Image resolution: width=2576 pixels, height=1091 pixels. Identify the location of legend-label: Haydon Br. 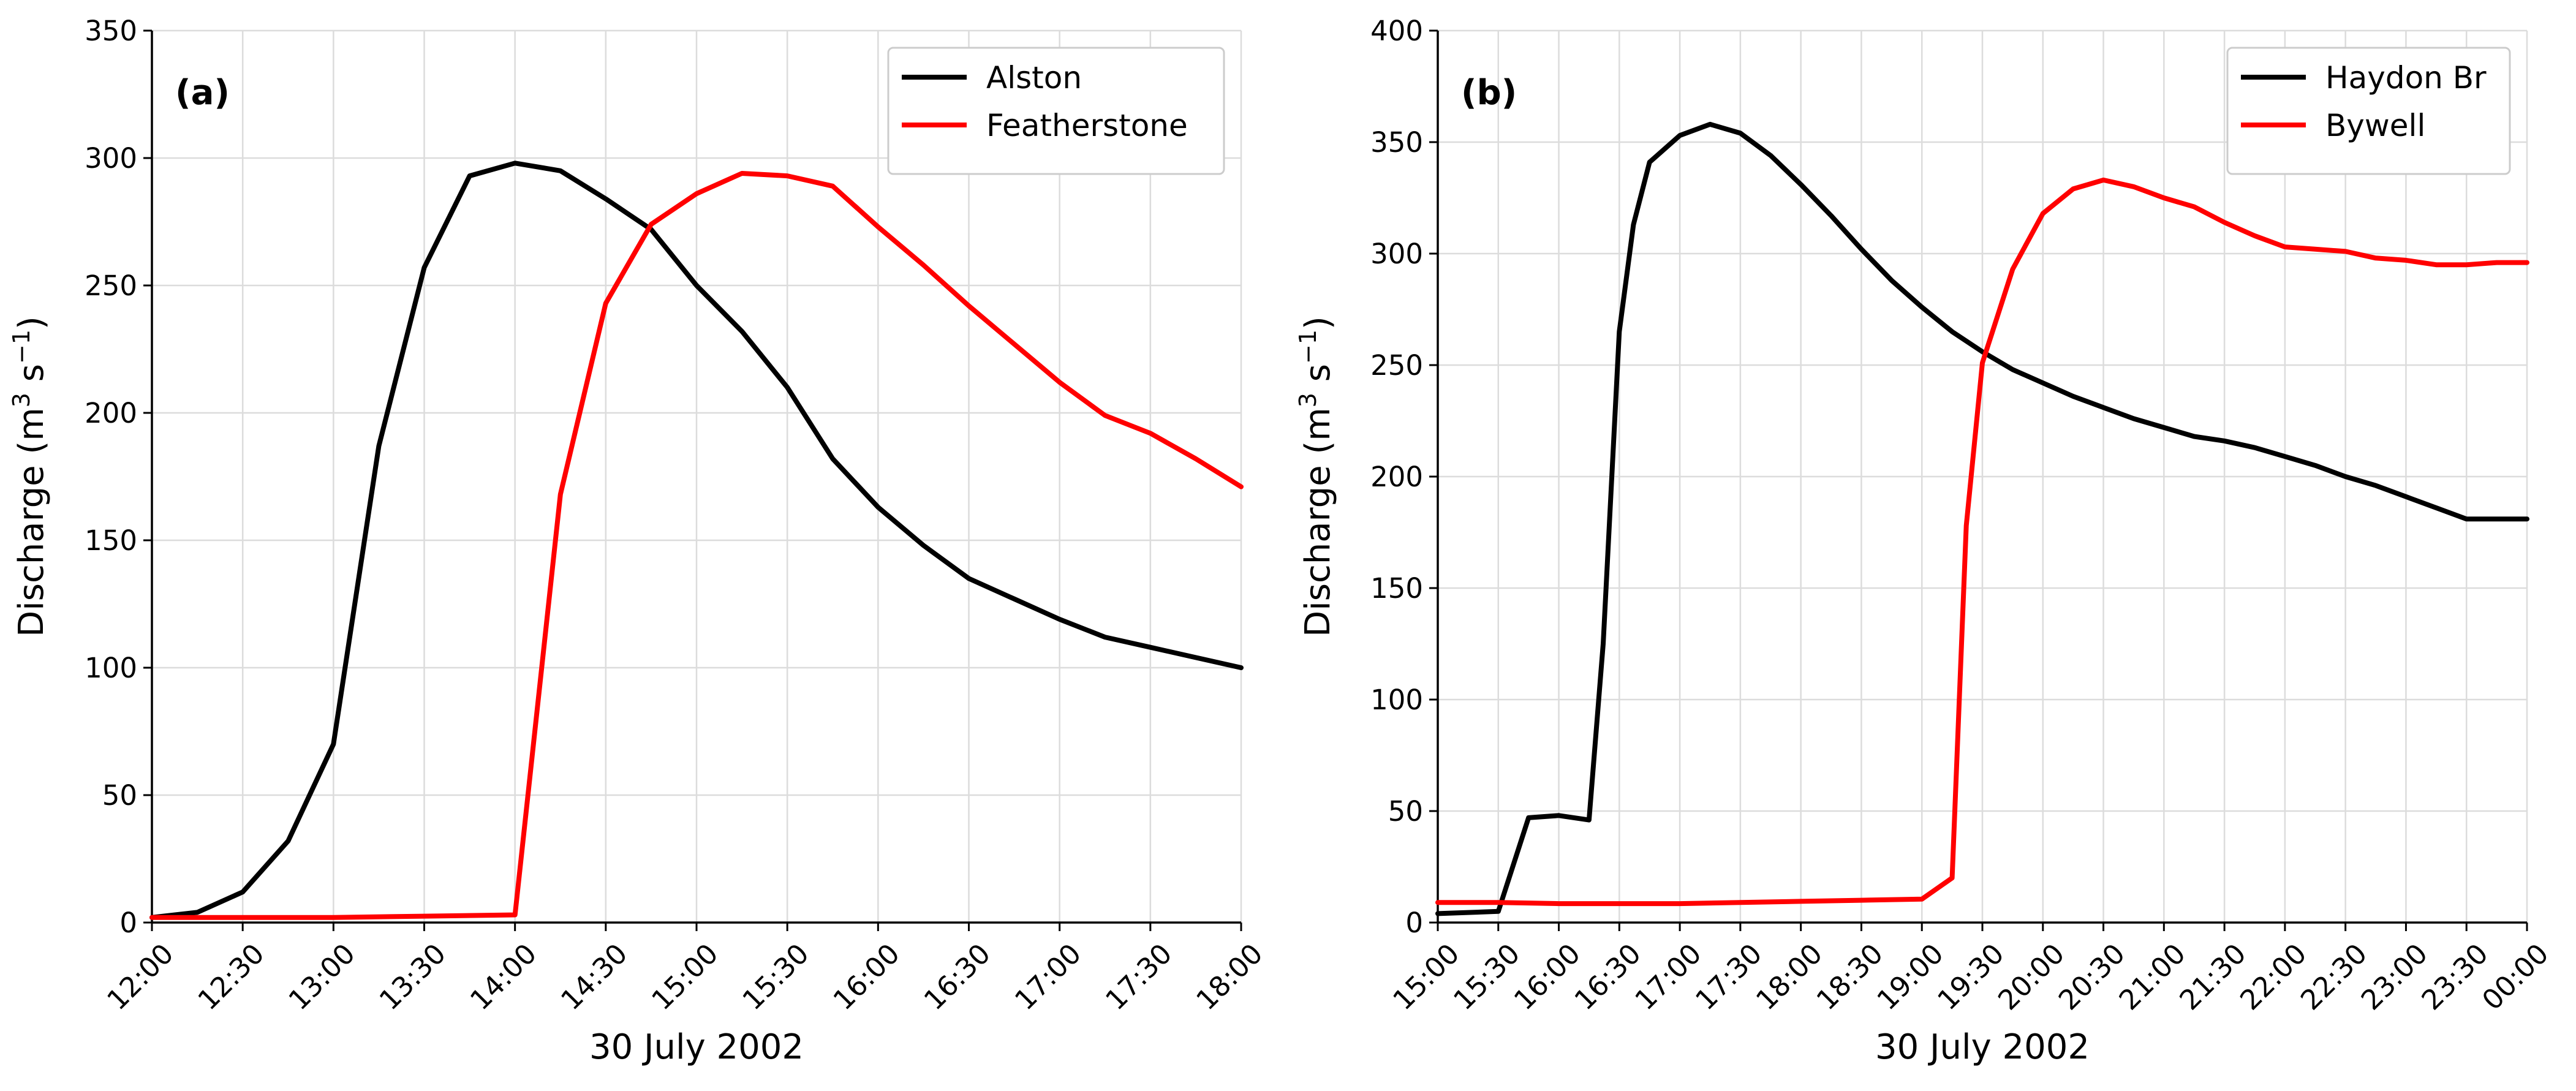
(2406, 78).